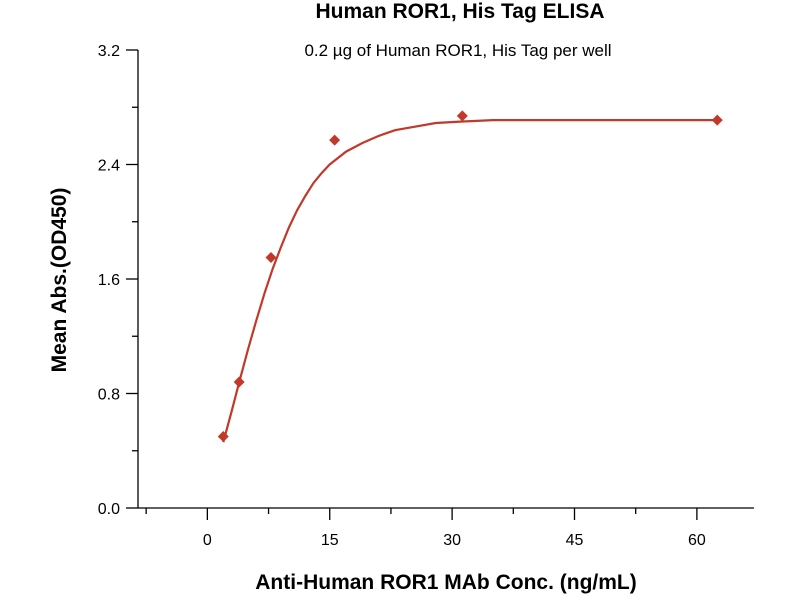 The image size is (800, 600). What do you see at coordinates (109, 51) in the screenshot?
I see `y-tick-label: 3.2` at bounding box center [109, 51].